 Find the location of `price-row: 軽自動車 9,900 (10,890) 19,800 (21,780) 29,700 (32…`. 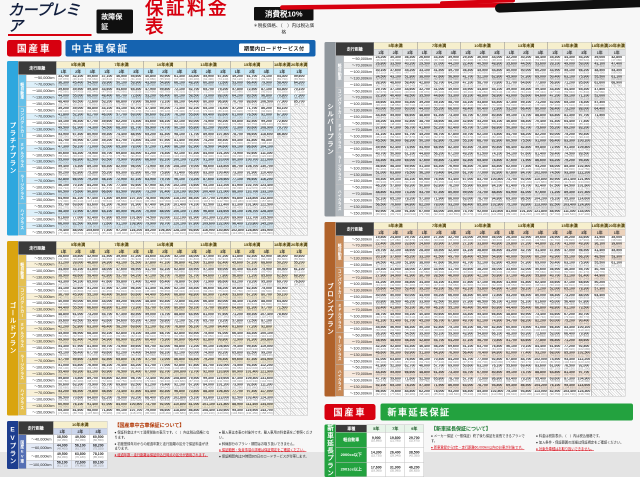

price-row: 軽自動車 9,900 (10,890) 19,800 (21,780) 29,700 (32… is located at coordinates (379, 440).